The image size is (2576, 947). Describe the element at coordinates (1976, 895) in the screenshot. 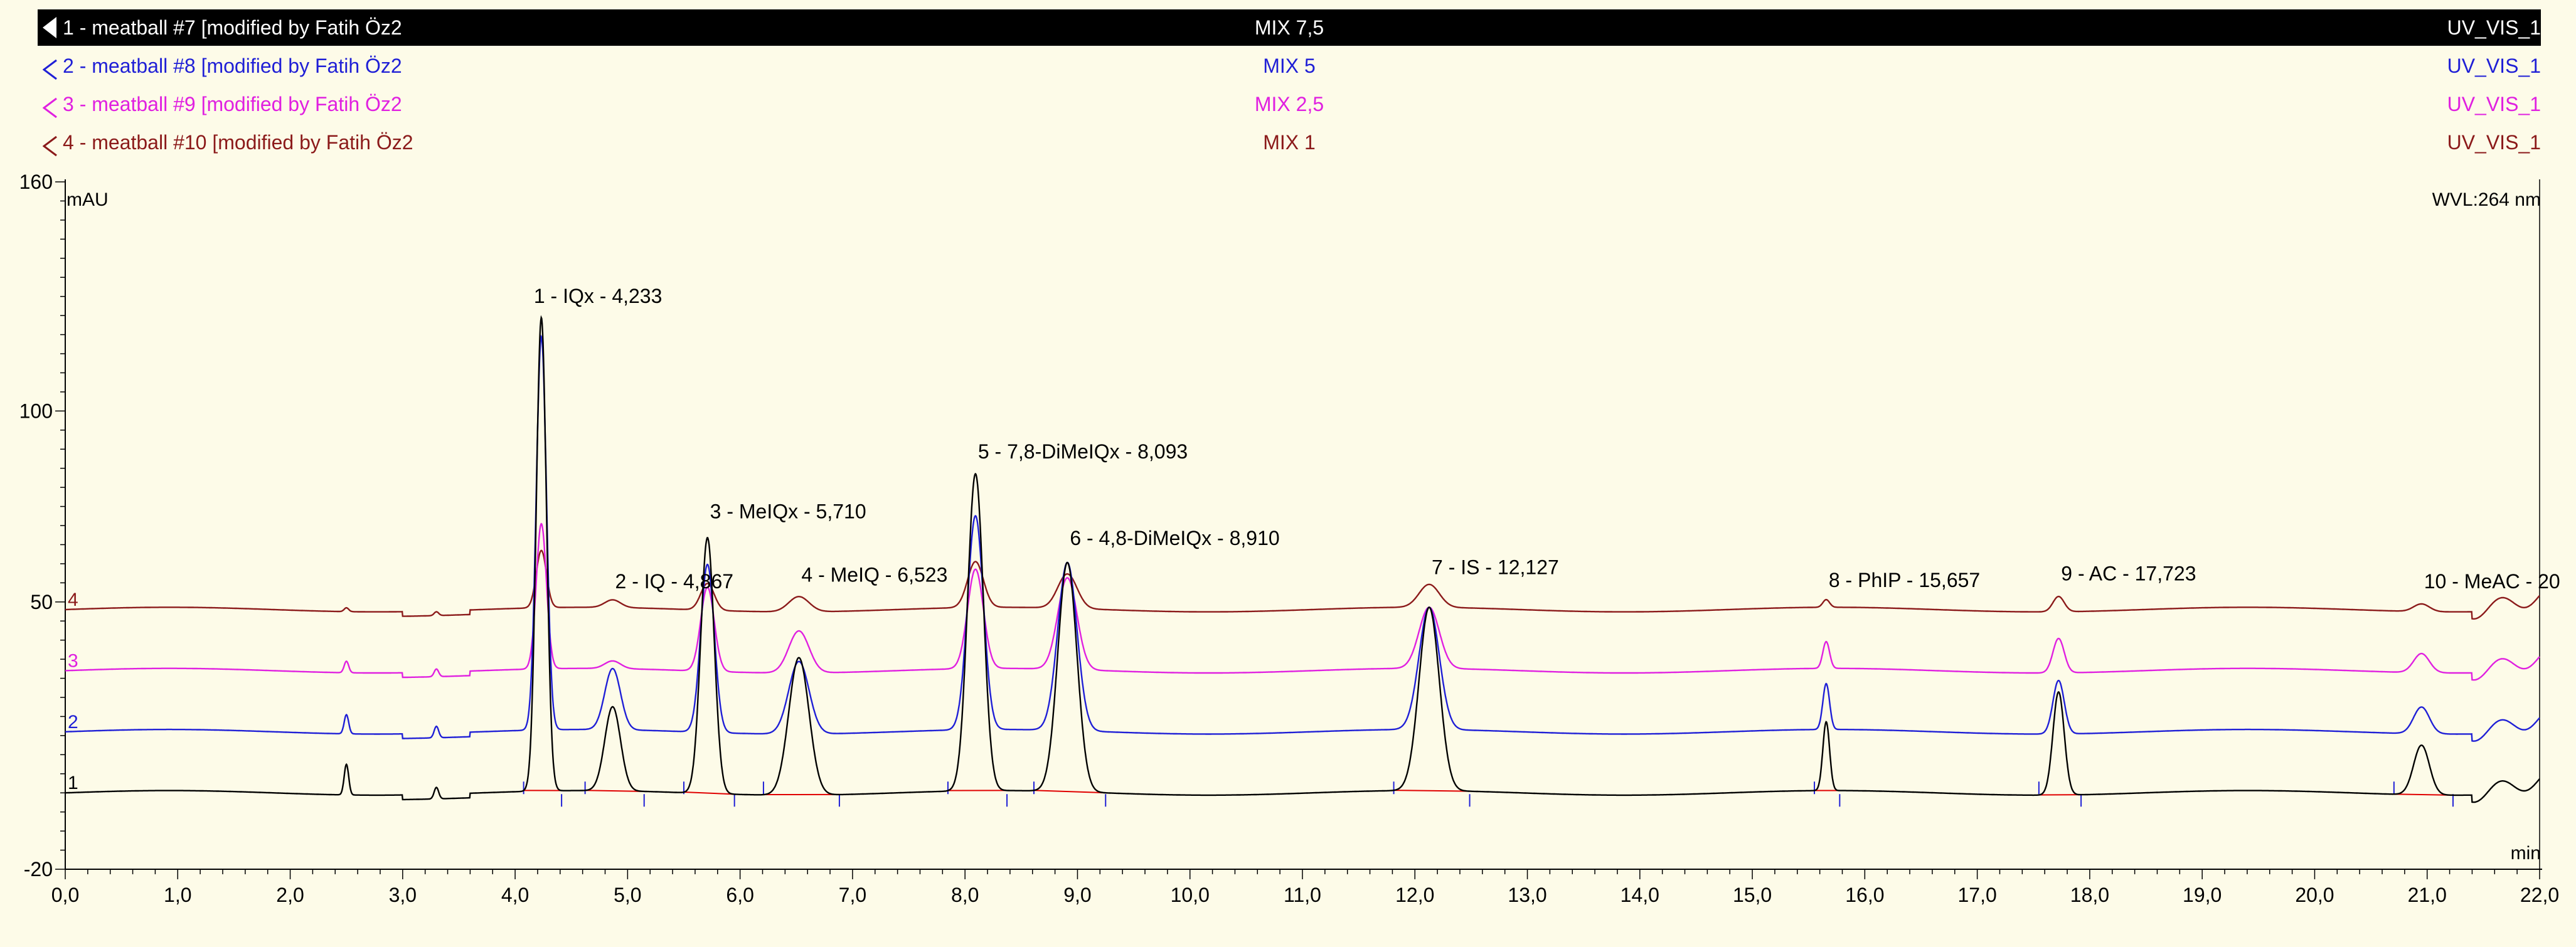

I see `x-tick-label: 17,0` at that location.